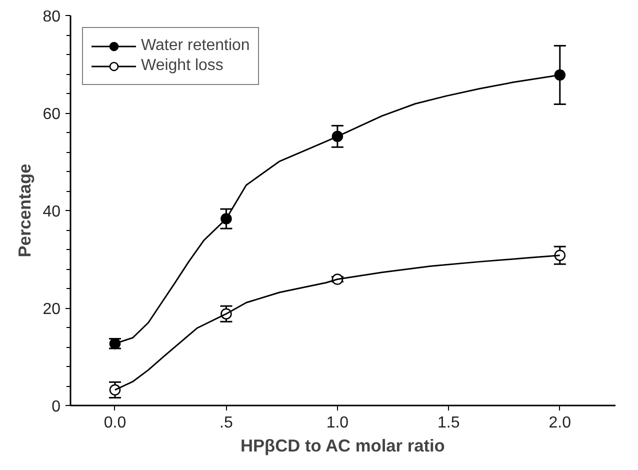 Image resolution: width=638 pixels, height=470 pixels. I want to click on y-tick-label: 80, so click(51, 17).